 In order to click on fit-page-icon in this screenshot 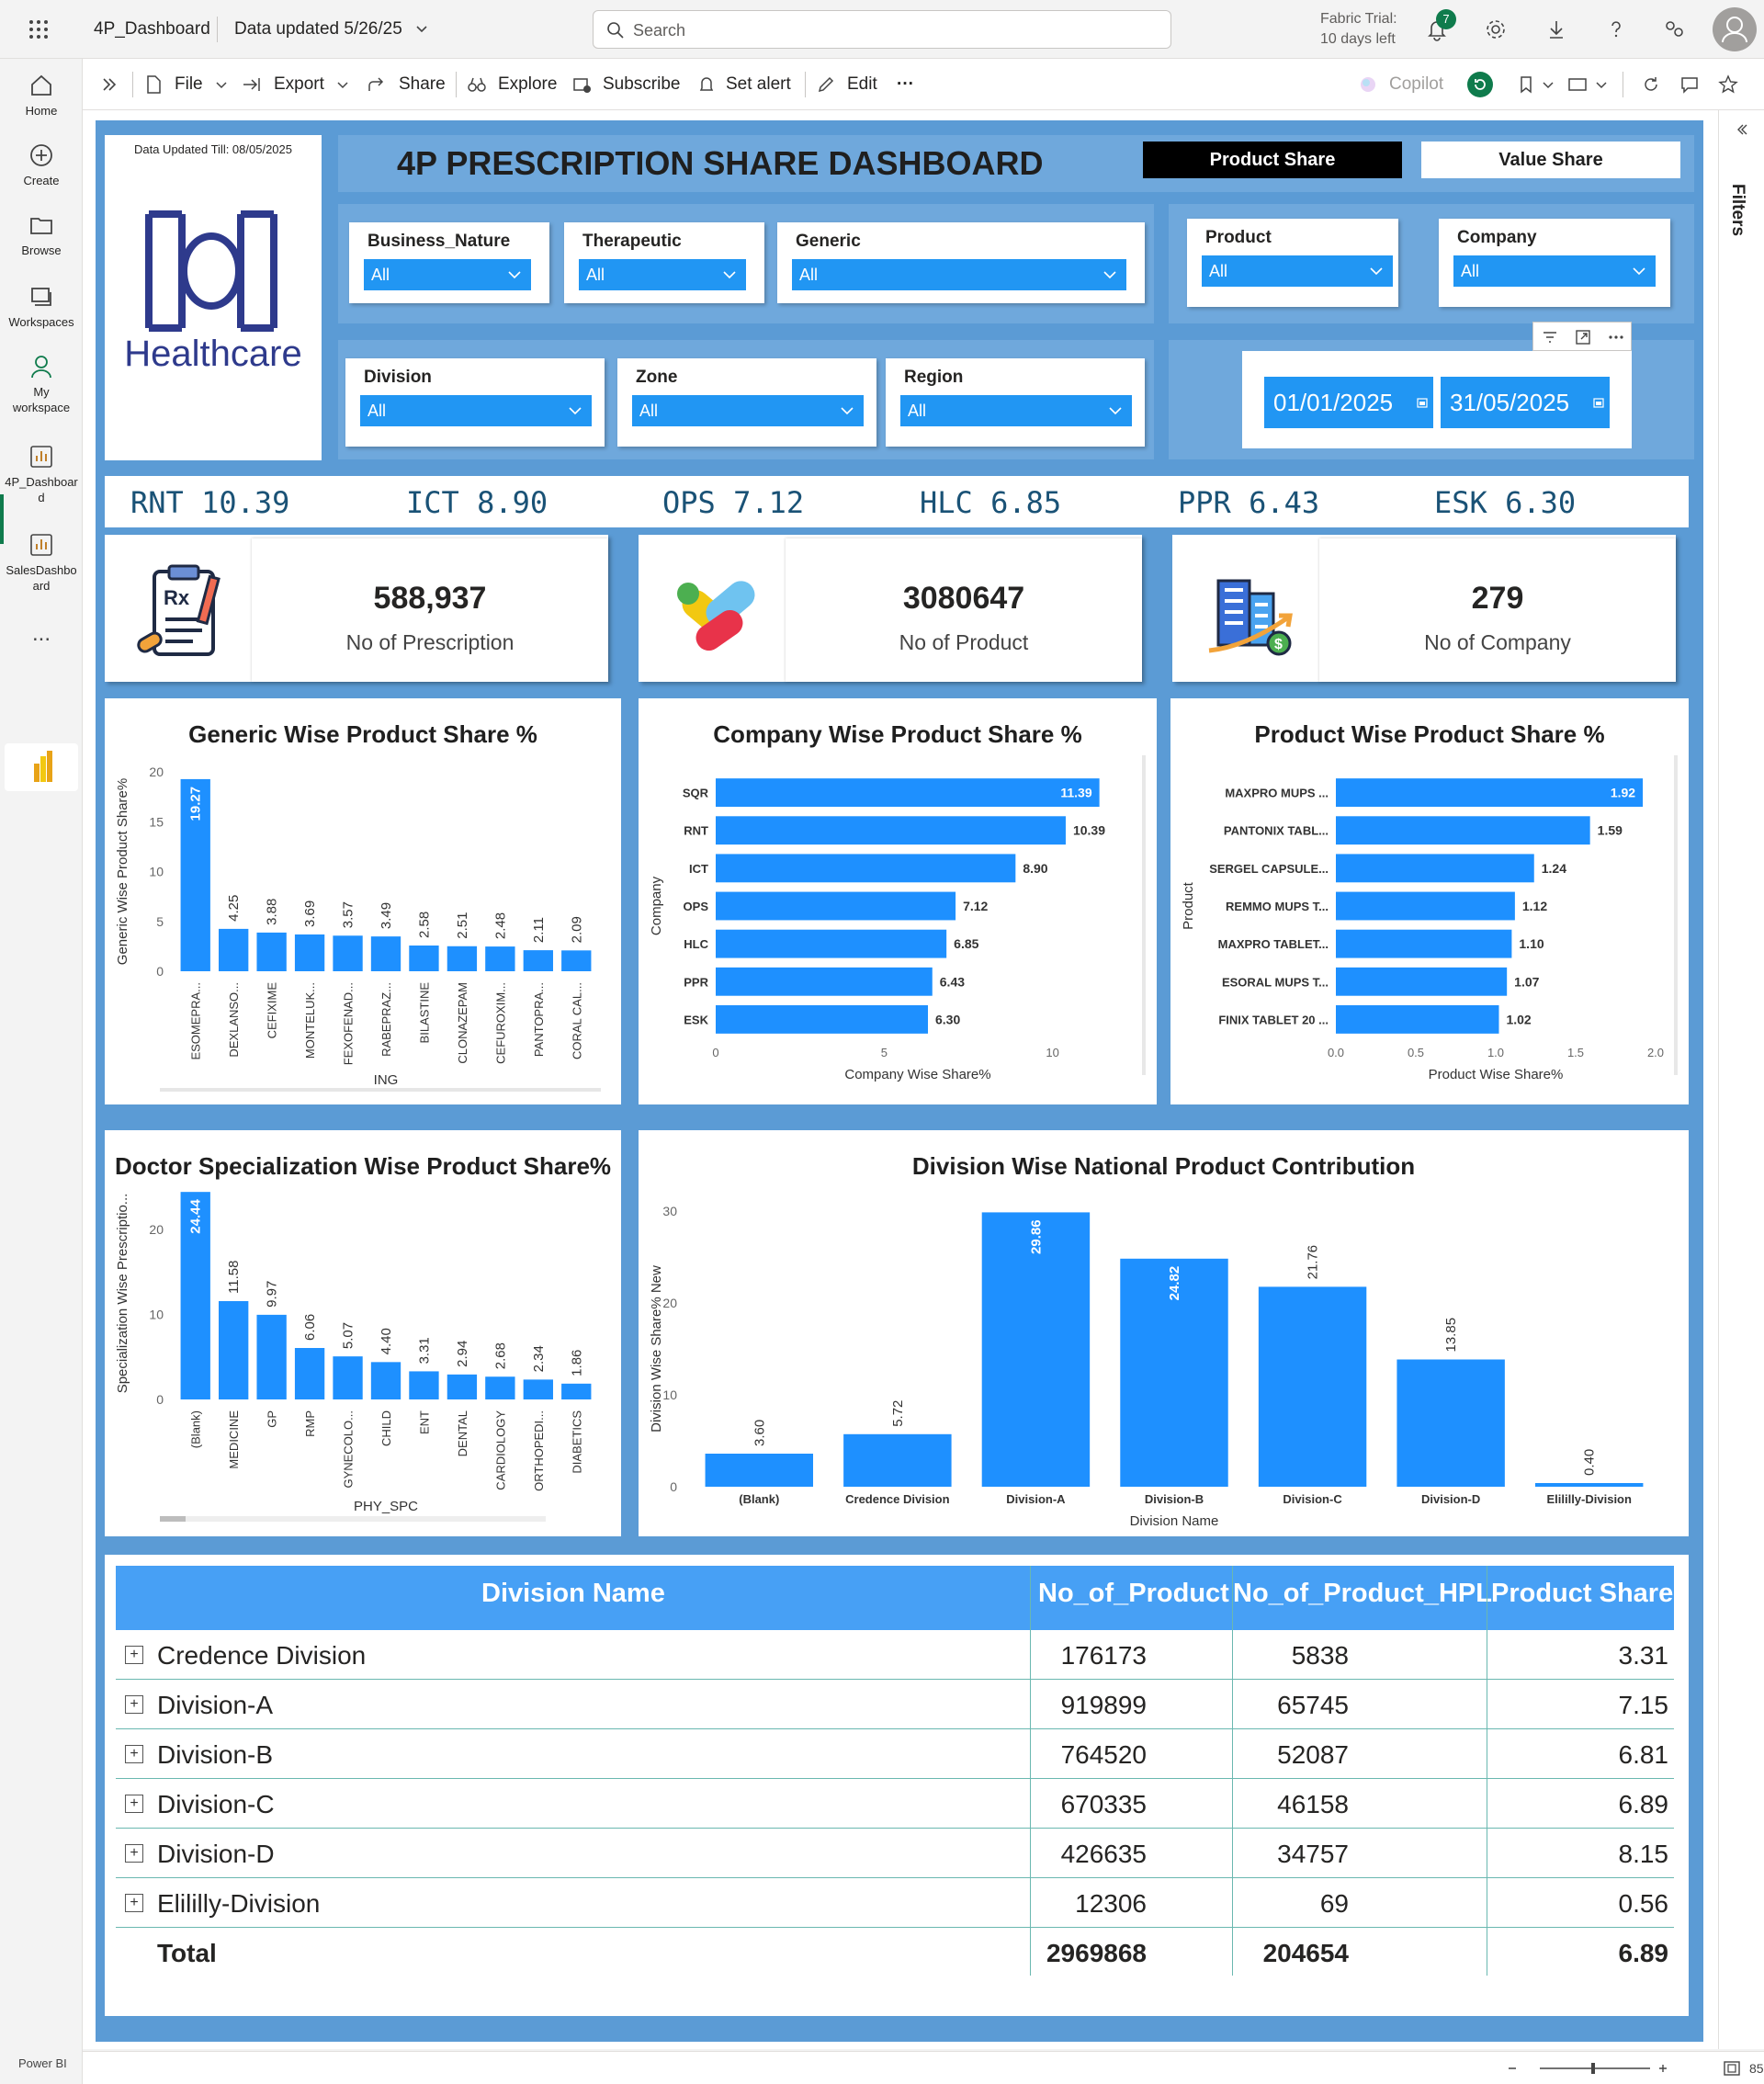, I will do `click(1732, 2068)`.